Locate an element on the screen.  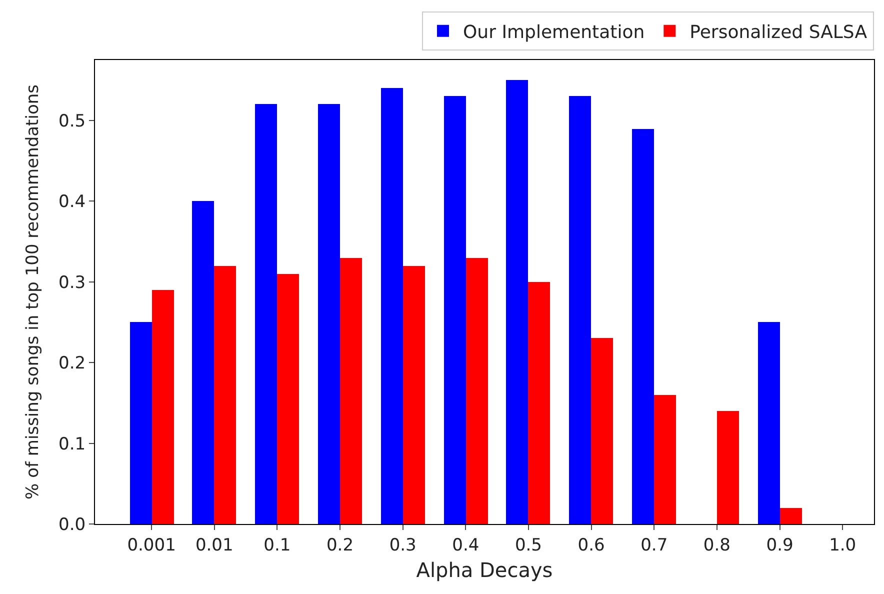
x-tick-label: 0.4 is located at coordinates (466, 545).